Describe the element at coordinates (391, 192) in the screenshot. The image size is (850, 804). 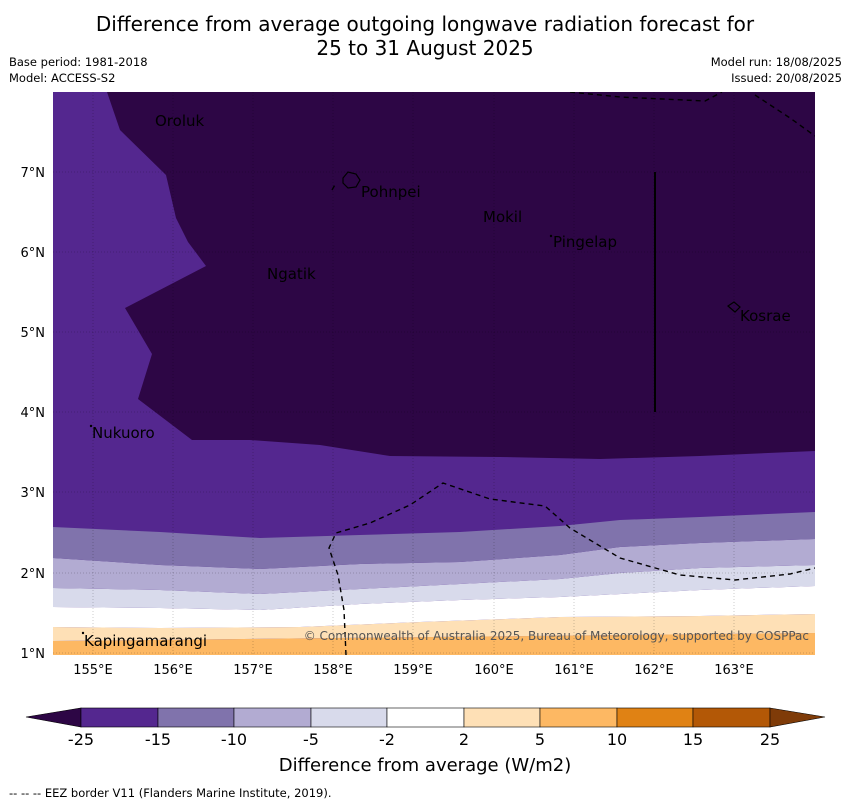
I see `place-label-pohnpei: Pohnpei` at that location.